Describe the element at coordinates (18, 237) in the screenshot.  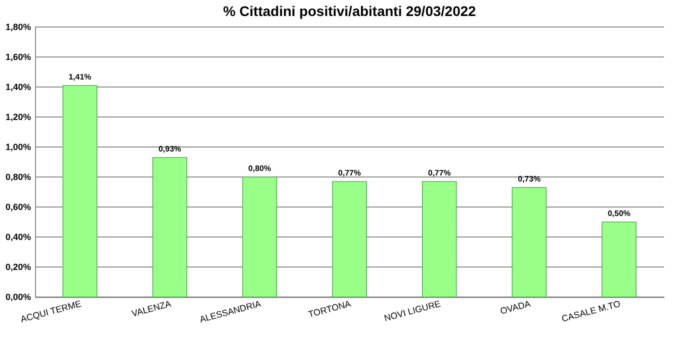
I see `y-tick-label: 0,40%` at that location.